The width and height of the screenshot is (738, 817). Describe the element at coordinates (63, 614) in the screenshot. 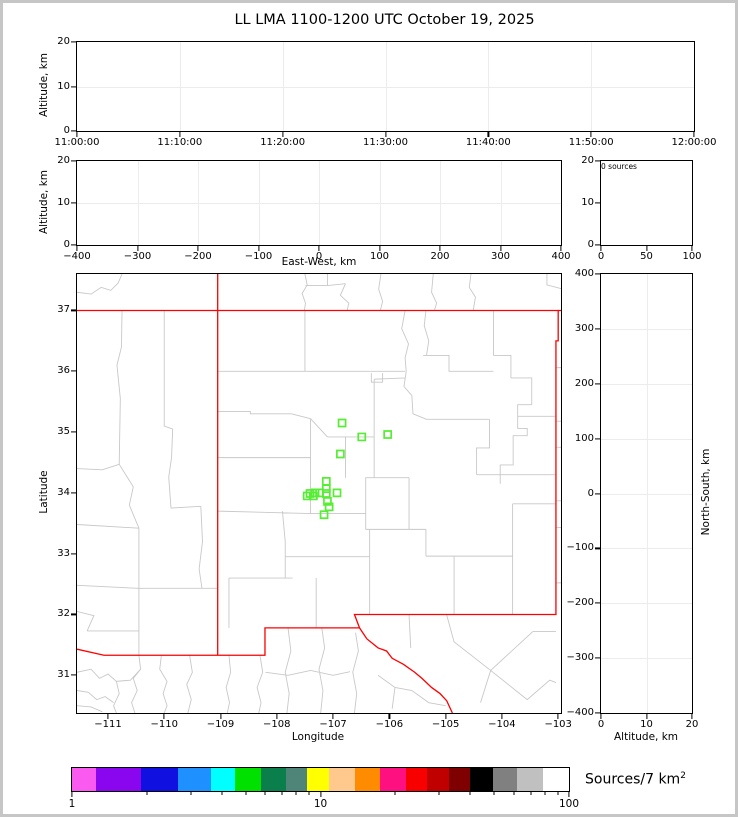

I see `y-tick-label: 32` at that location.